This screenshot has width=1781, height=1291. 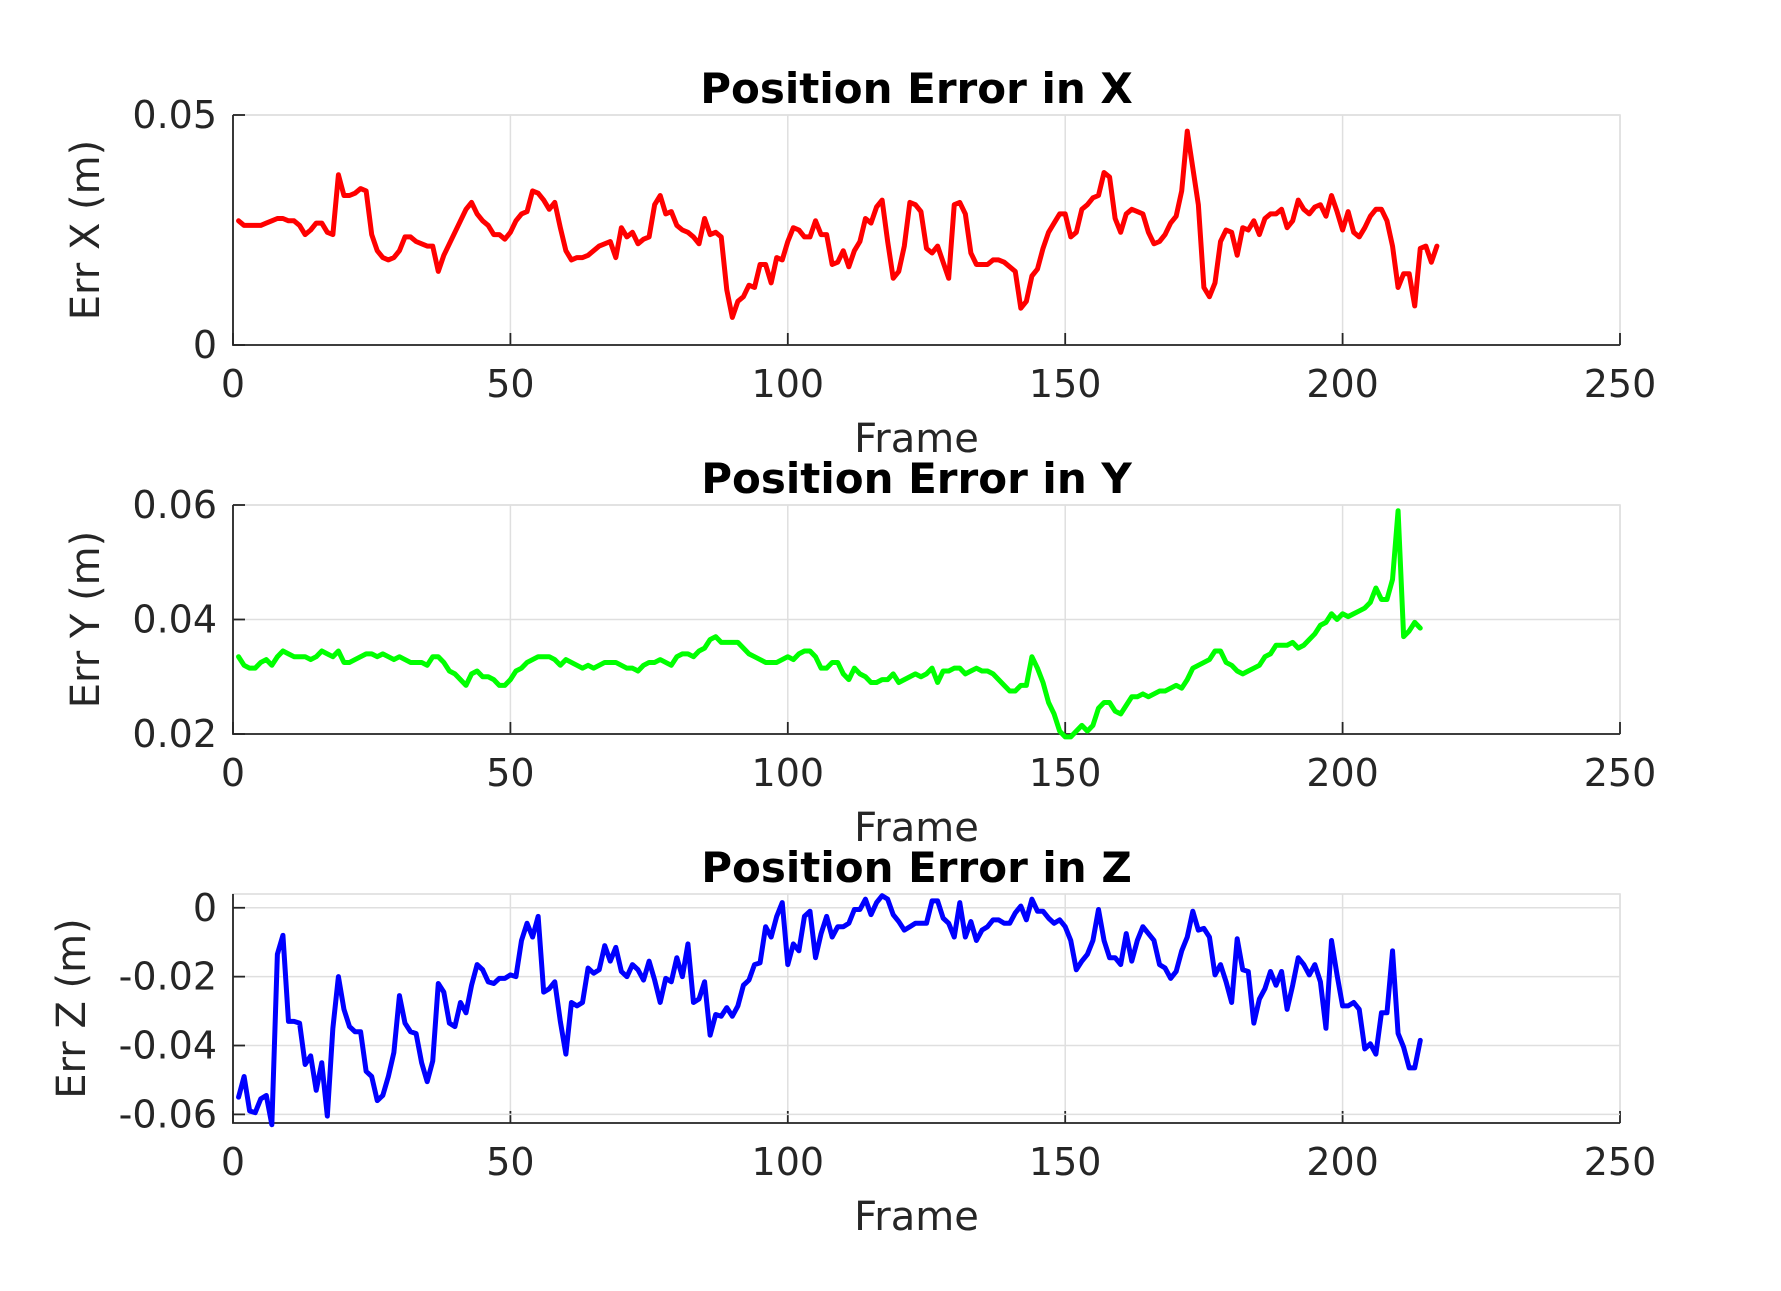 What do you see at coordinates (168, 977) in the screenshot?
I see `y-tick-label: -0.02` at bounding box center [168, 977].